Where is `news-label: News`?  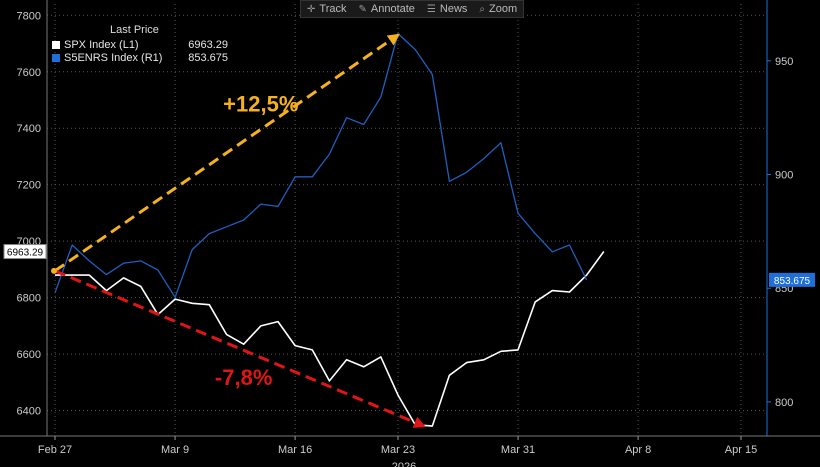
news-label: News is located at coordinates (453, 9).